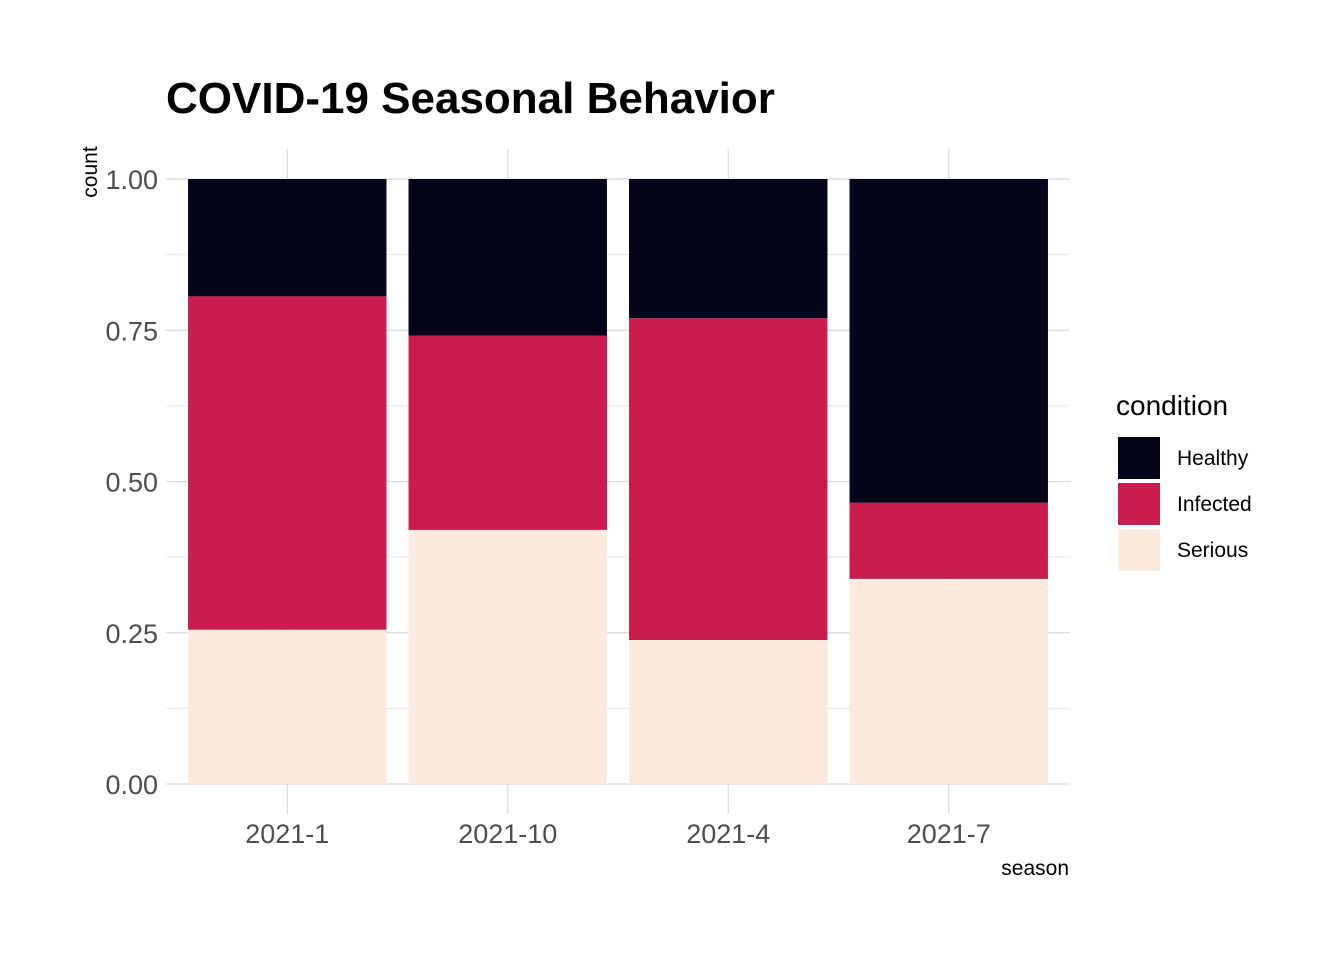 The height and width of the screenshot is (960, 1344). I want to click on y-axis-title: count, so click(90, 172).